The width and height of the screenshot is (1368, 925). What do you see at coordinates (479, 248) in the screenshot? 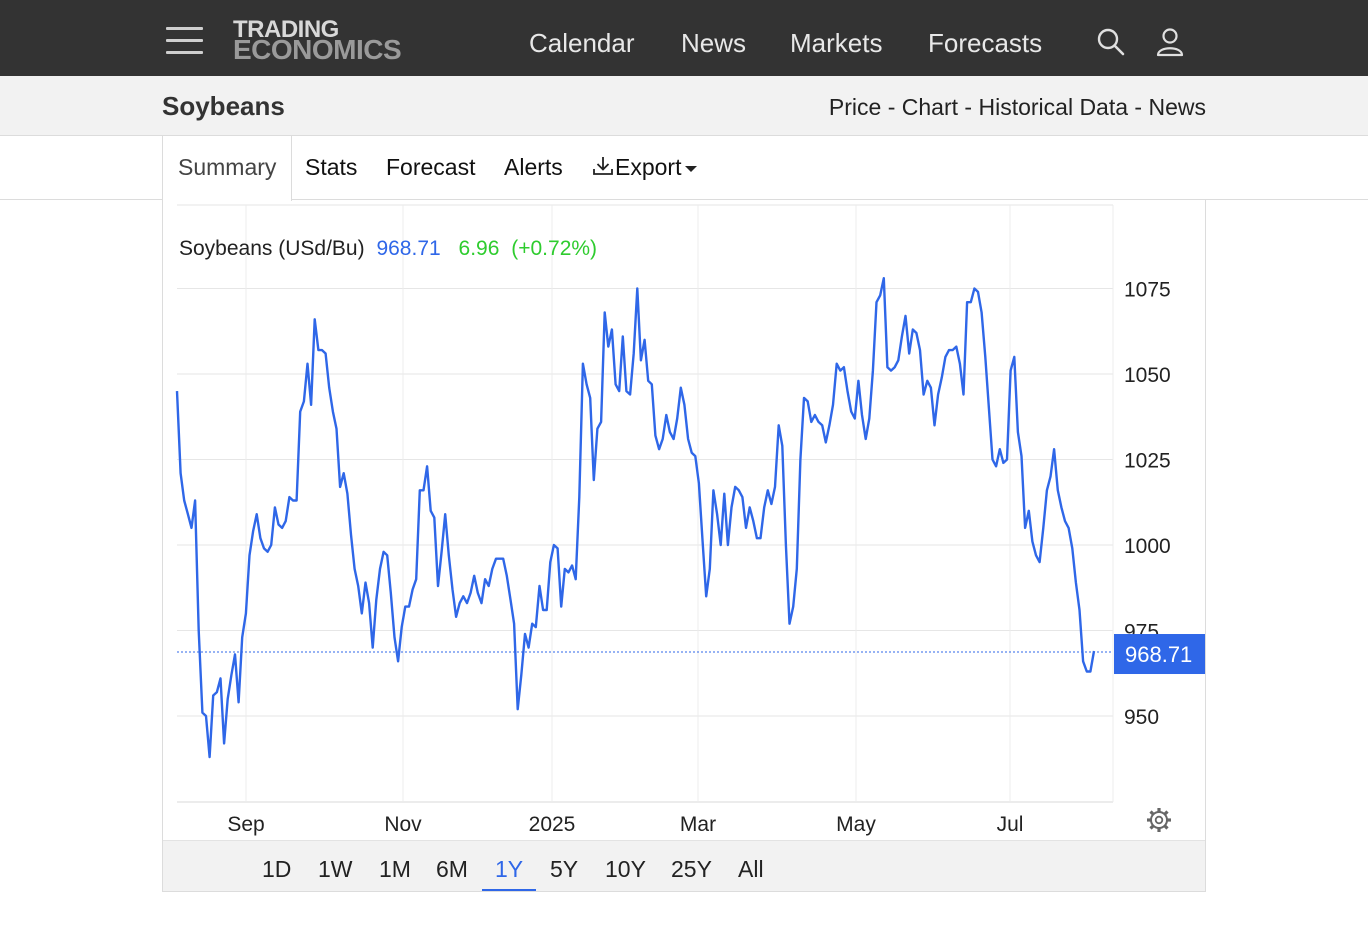
I see `legend-change: 6.96` at bounding box center [479, 248].